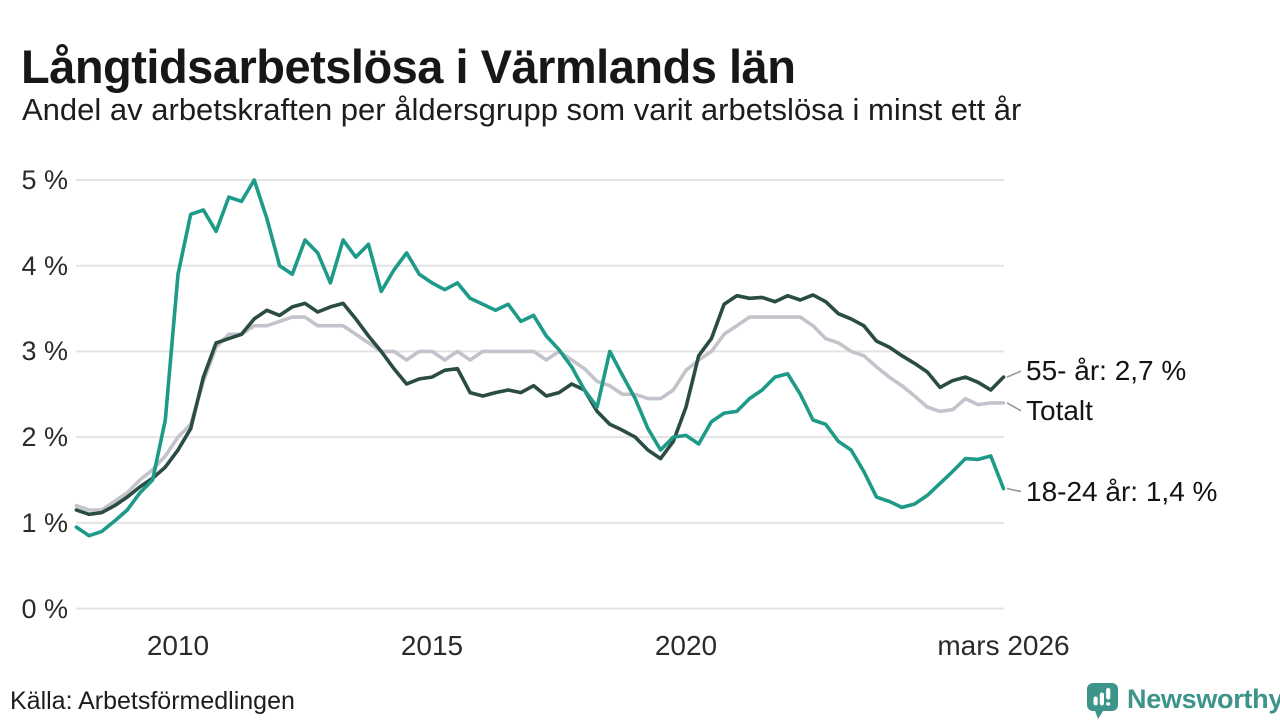 This screenshot has height=720, width=1280. What do you see at coordinates (1102, 701) in the screenshot?
I see `newsworthy-logo-icon` at bounding box center [1102, 701].